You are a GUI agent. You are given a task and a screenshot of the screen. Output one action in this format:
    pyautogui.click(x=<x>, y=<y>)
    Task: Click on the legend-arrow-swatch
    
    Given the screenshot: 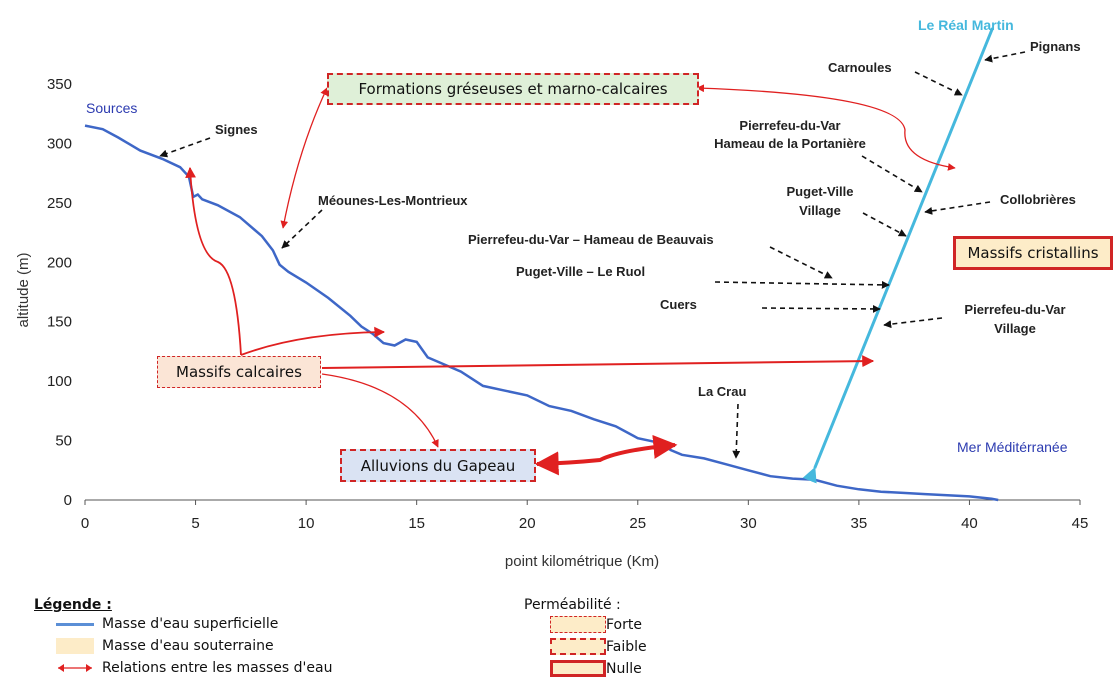 What is the action you would take?
    pyautogui.click(x=75, y=668)
    